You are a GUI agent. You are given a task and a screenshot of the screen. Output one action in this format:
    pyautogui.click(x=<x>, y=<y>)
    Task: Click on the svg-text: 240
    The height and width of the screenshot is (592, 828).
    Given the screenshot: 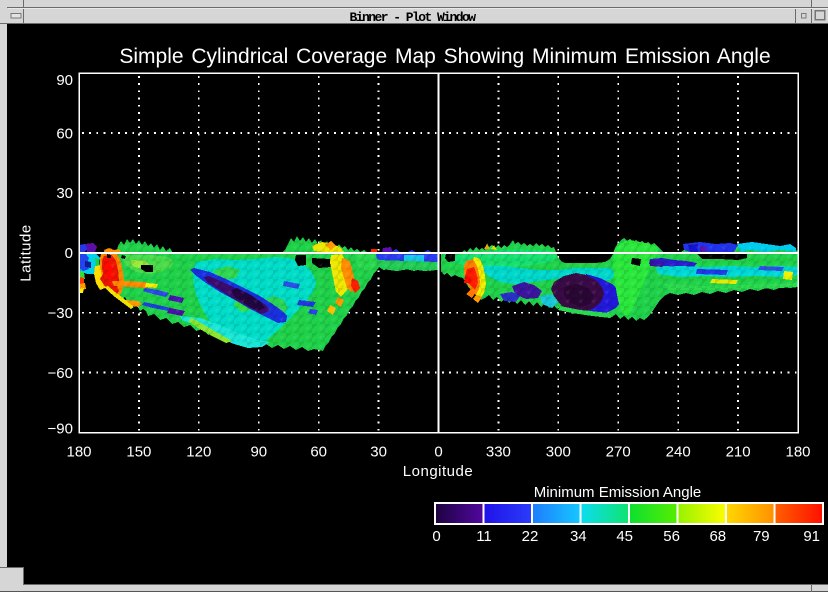 What is the action you would take?
    pyautogui.click(x=678, y=452)
    